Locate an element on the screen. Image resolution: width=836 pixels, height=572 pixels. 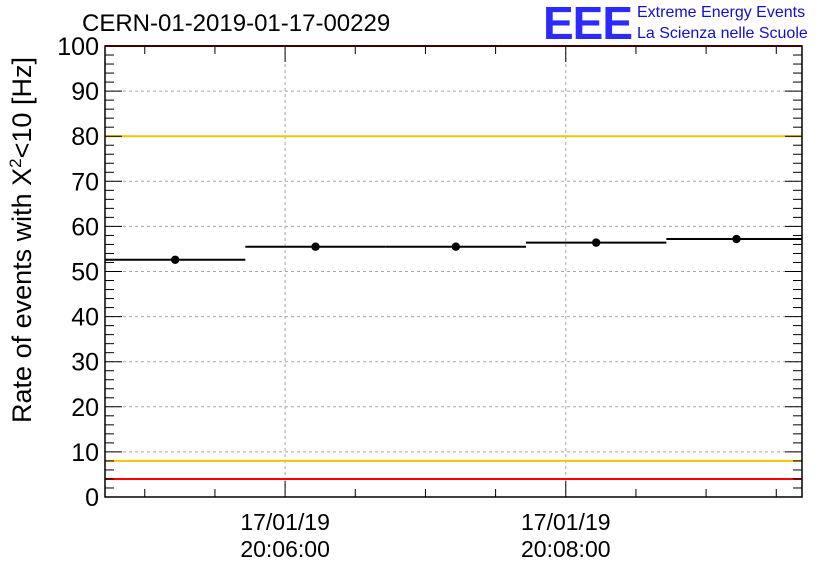
eee-logo-mark: EEE is located at coordinates (588, 24).